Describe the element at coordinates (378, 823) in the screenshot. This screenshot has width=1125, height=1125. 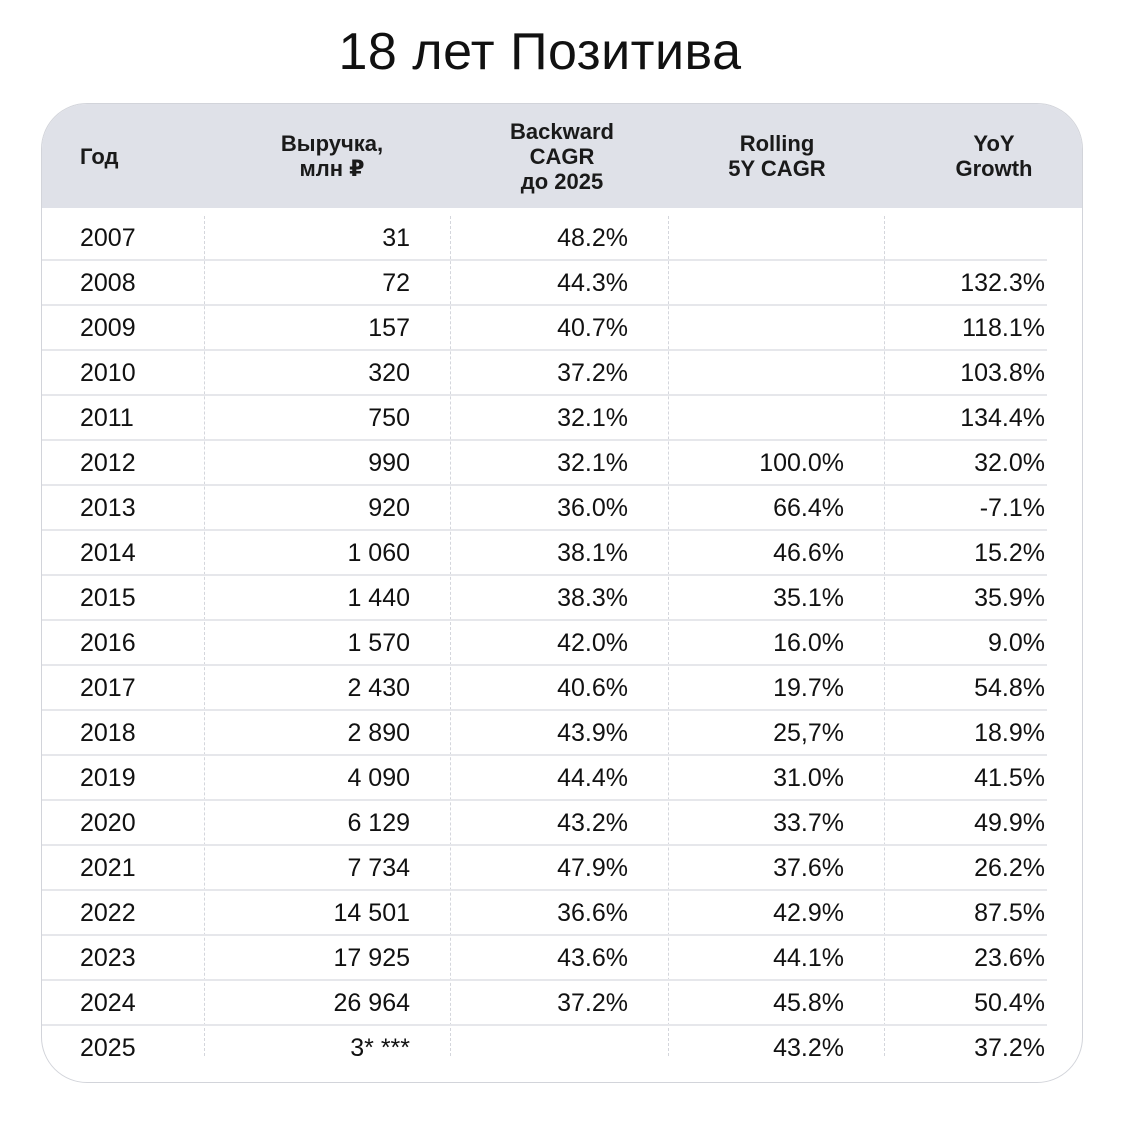
I see `cell-revenue: 6 129` at that location.